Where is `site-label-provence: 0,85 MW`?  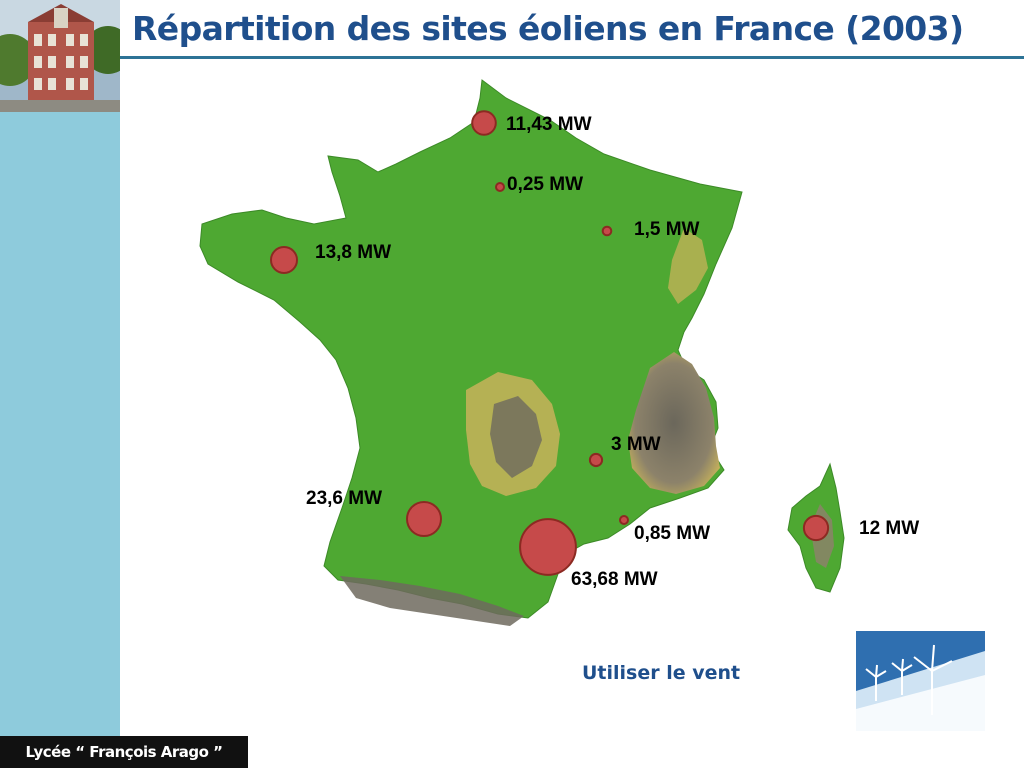 site-label-provence: 0,85 MW is located at coordinates (672, 533).